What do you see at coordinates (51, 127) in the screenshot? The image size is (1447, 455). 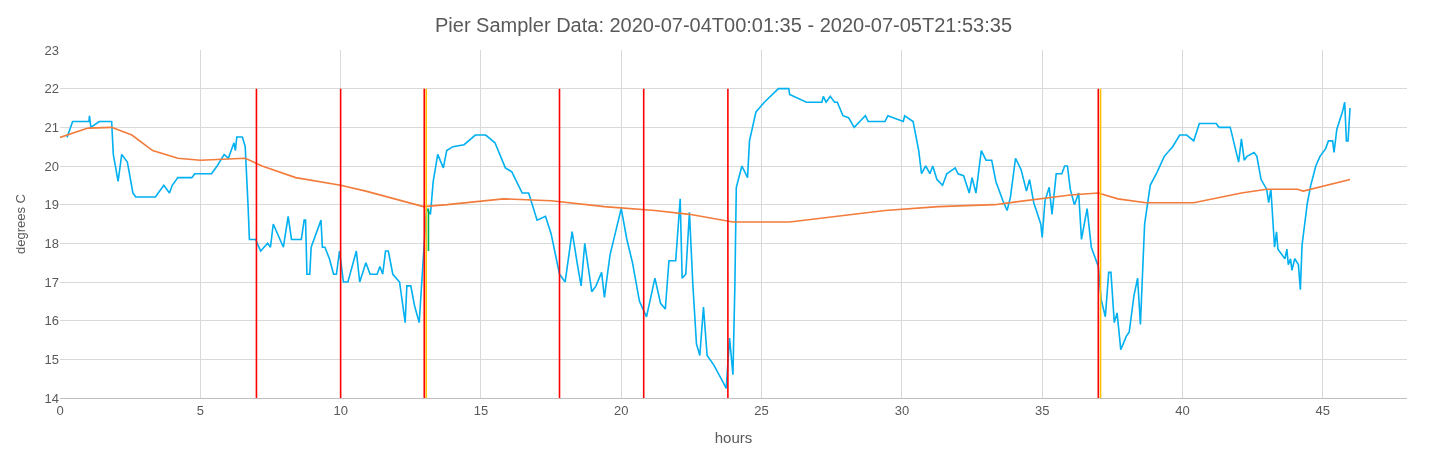 I see `y-tick-label: 21` at bounding box center [51, 127].